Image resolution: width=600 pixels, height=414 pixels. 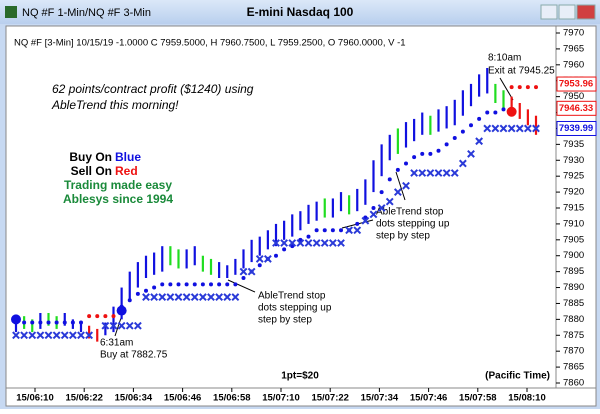 I want to click on x-tick-label: 15/06:10, so click(x=35, y=398).